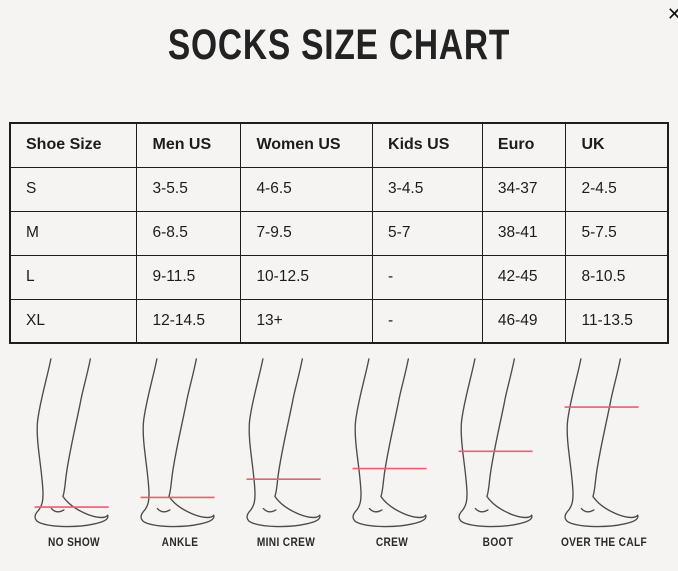 This screenshot has width=678, height=571. I want to click on table-cell: 6-8.5, so click(189, 233).